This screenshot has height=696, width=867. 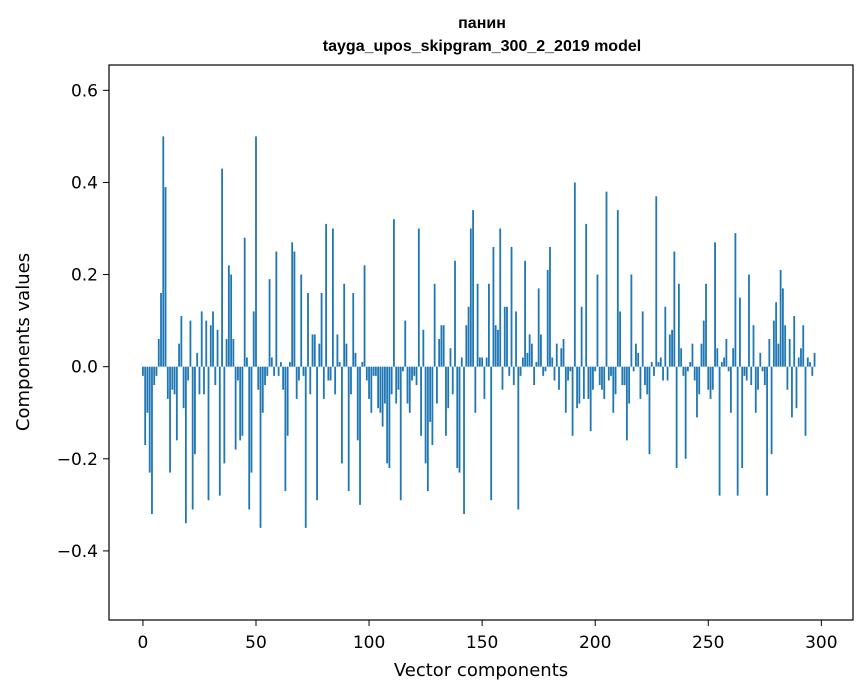 What do you see at coordinates (77, 460) in the screenshot?
I see `y-tick-label: −0.2` at bounding box center [77, 460].